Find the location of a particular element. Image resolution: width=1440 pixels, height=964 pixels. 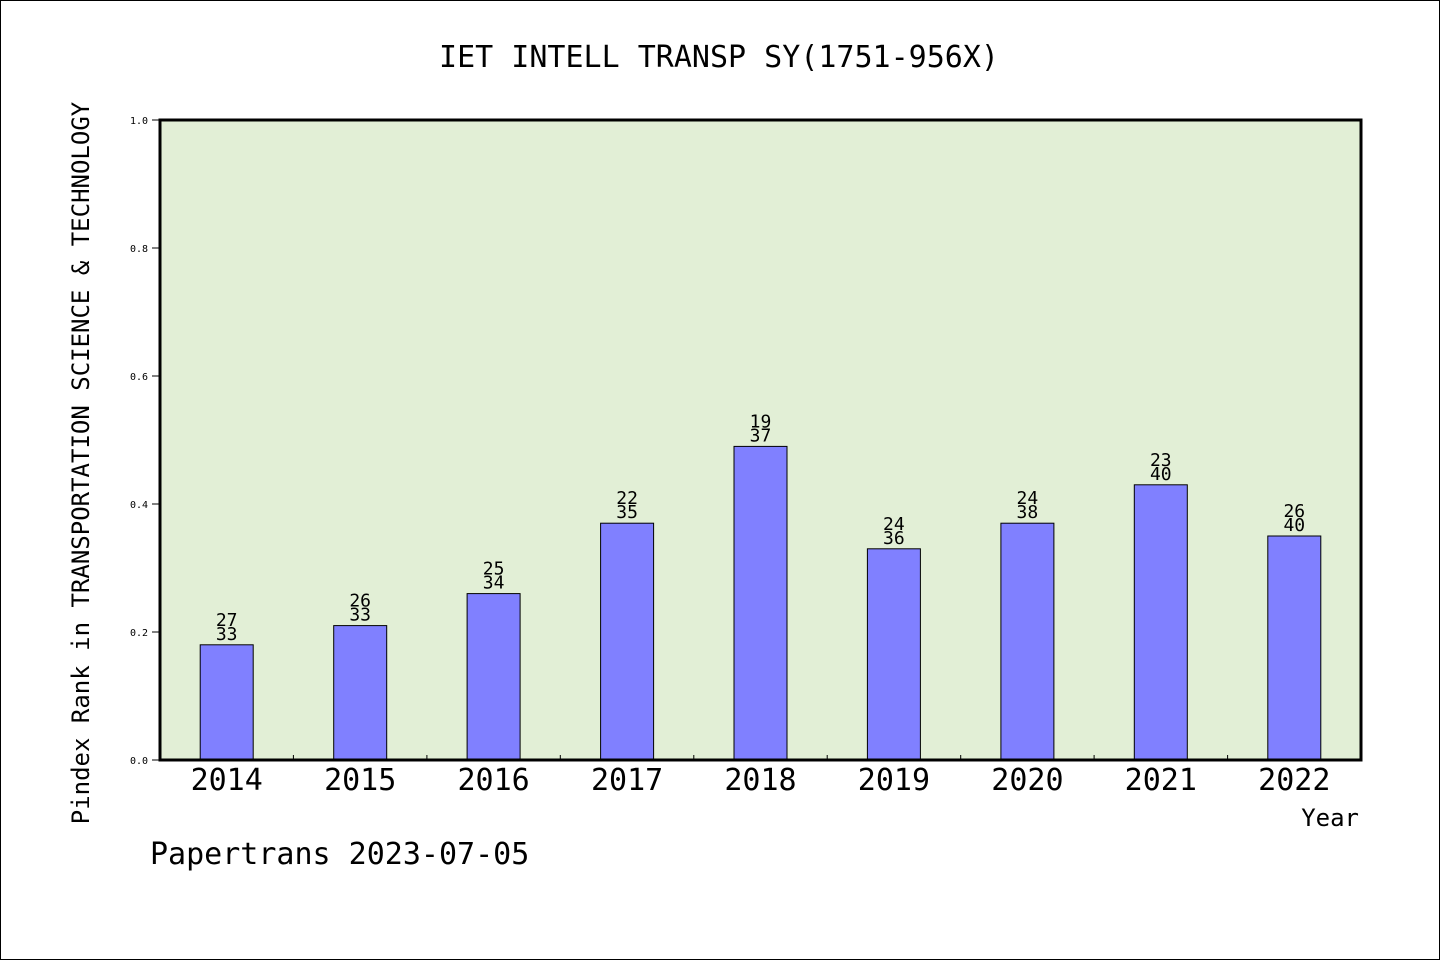

bar-2021 is located at coordinates (1160, 622).